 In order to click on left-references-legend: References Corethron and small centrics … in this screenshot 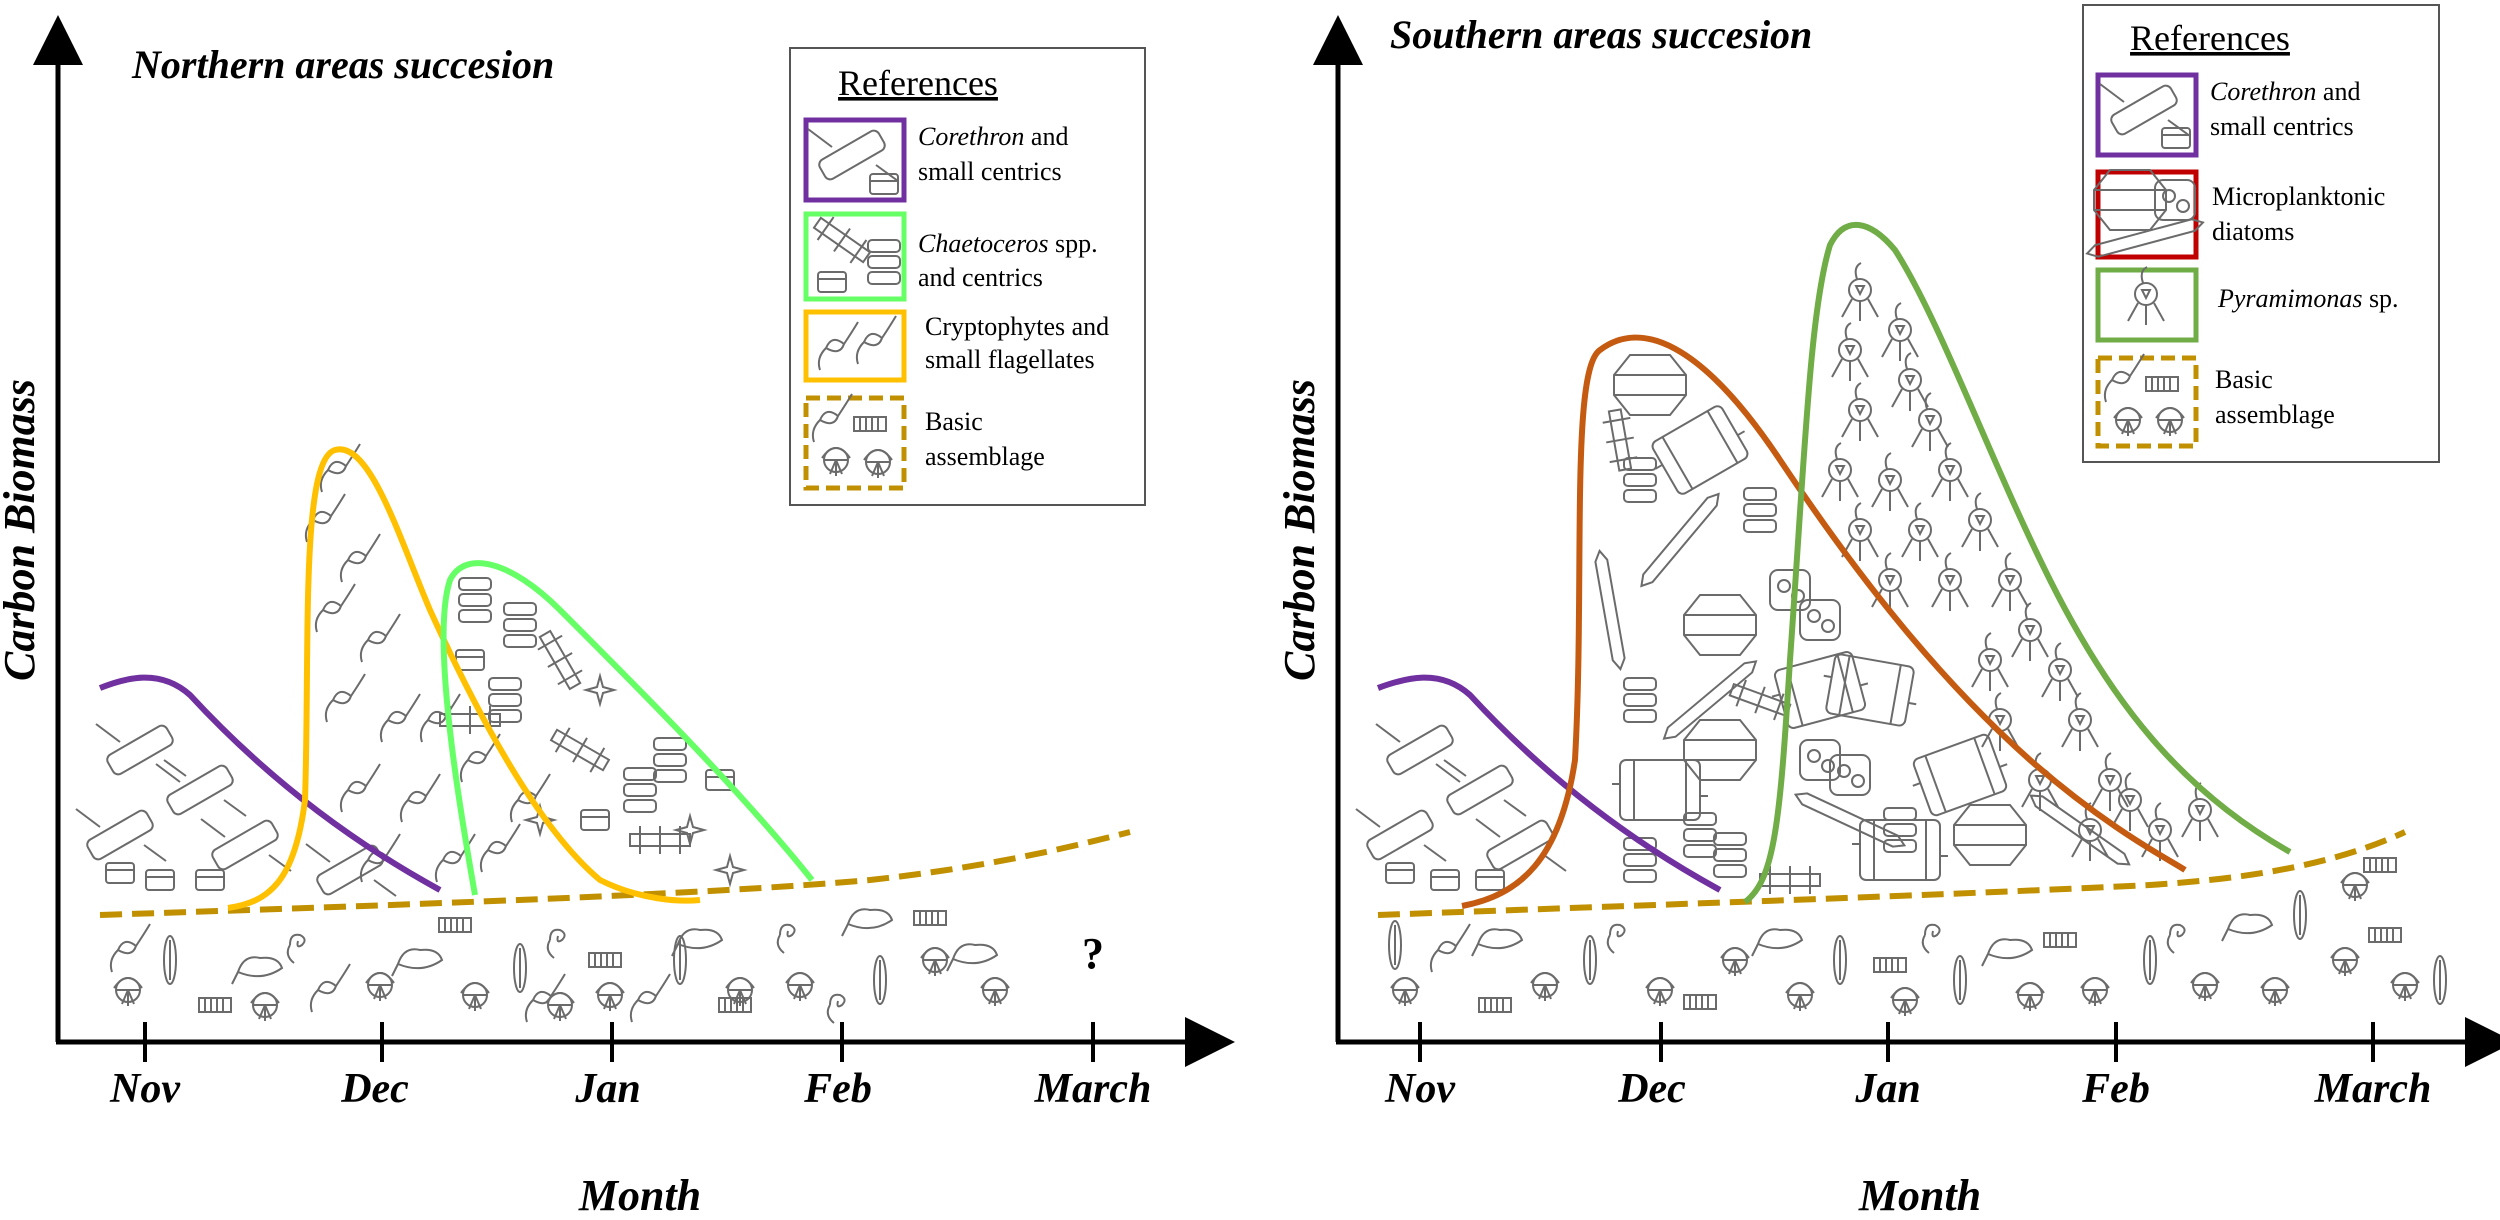, I will do `click(967, 276)`.